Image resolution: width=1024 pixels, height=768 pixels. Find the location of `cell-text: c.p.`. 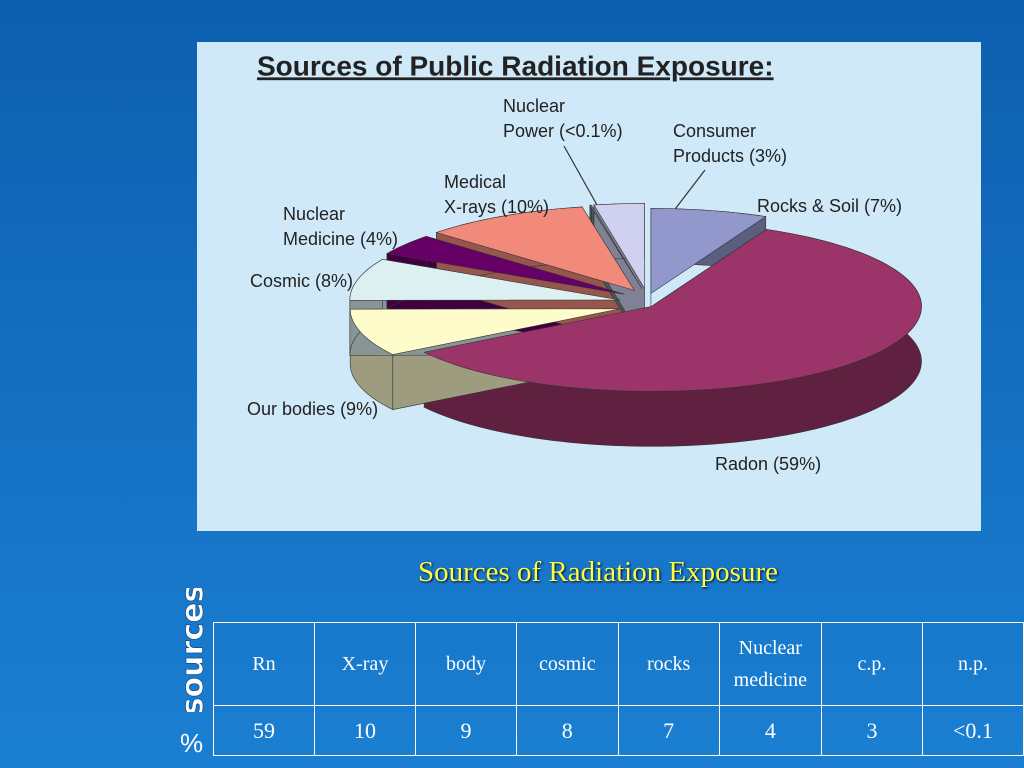

cell-text: c.p. is located at coordinates (872, 664).